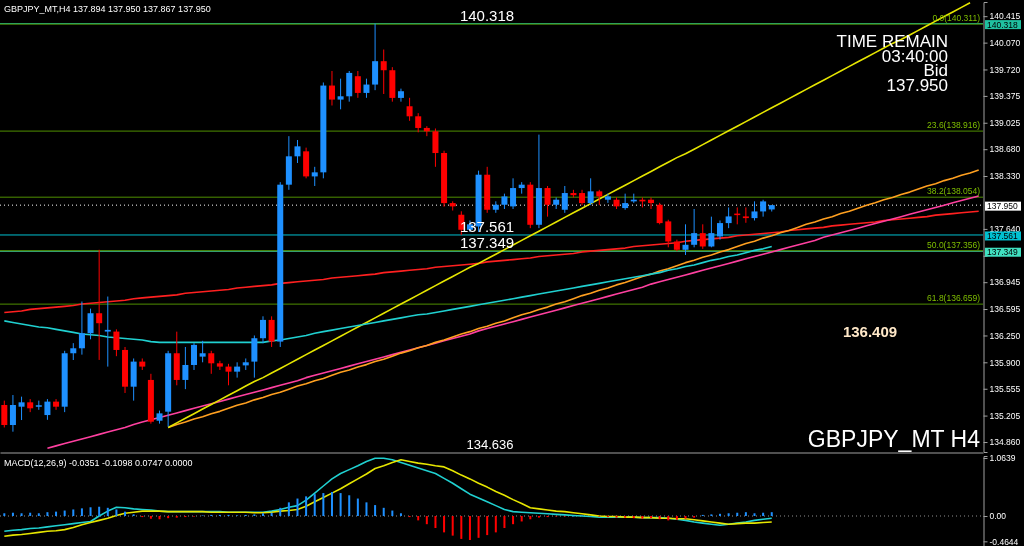  I want to click on chart-title: GBPJPY_MT,H4 137.894 137.950 137.867 137.950, so click(107, 9).